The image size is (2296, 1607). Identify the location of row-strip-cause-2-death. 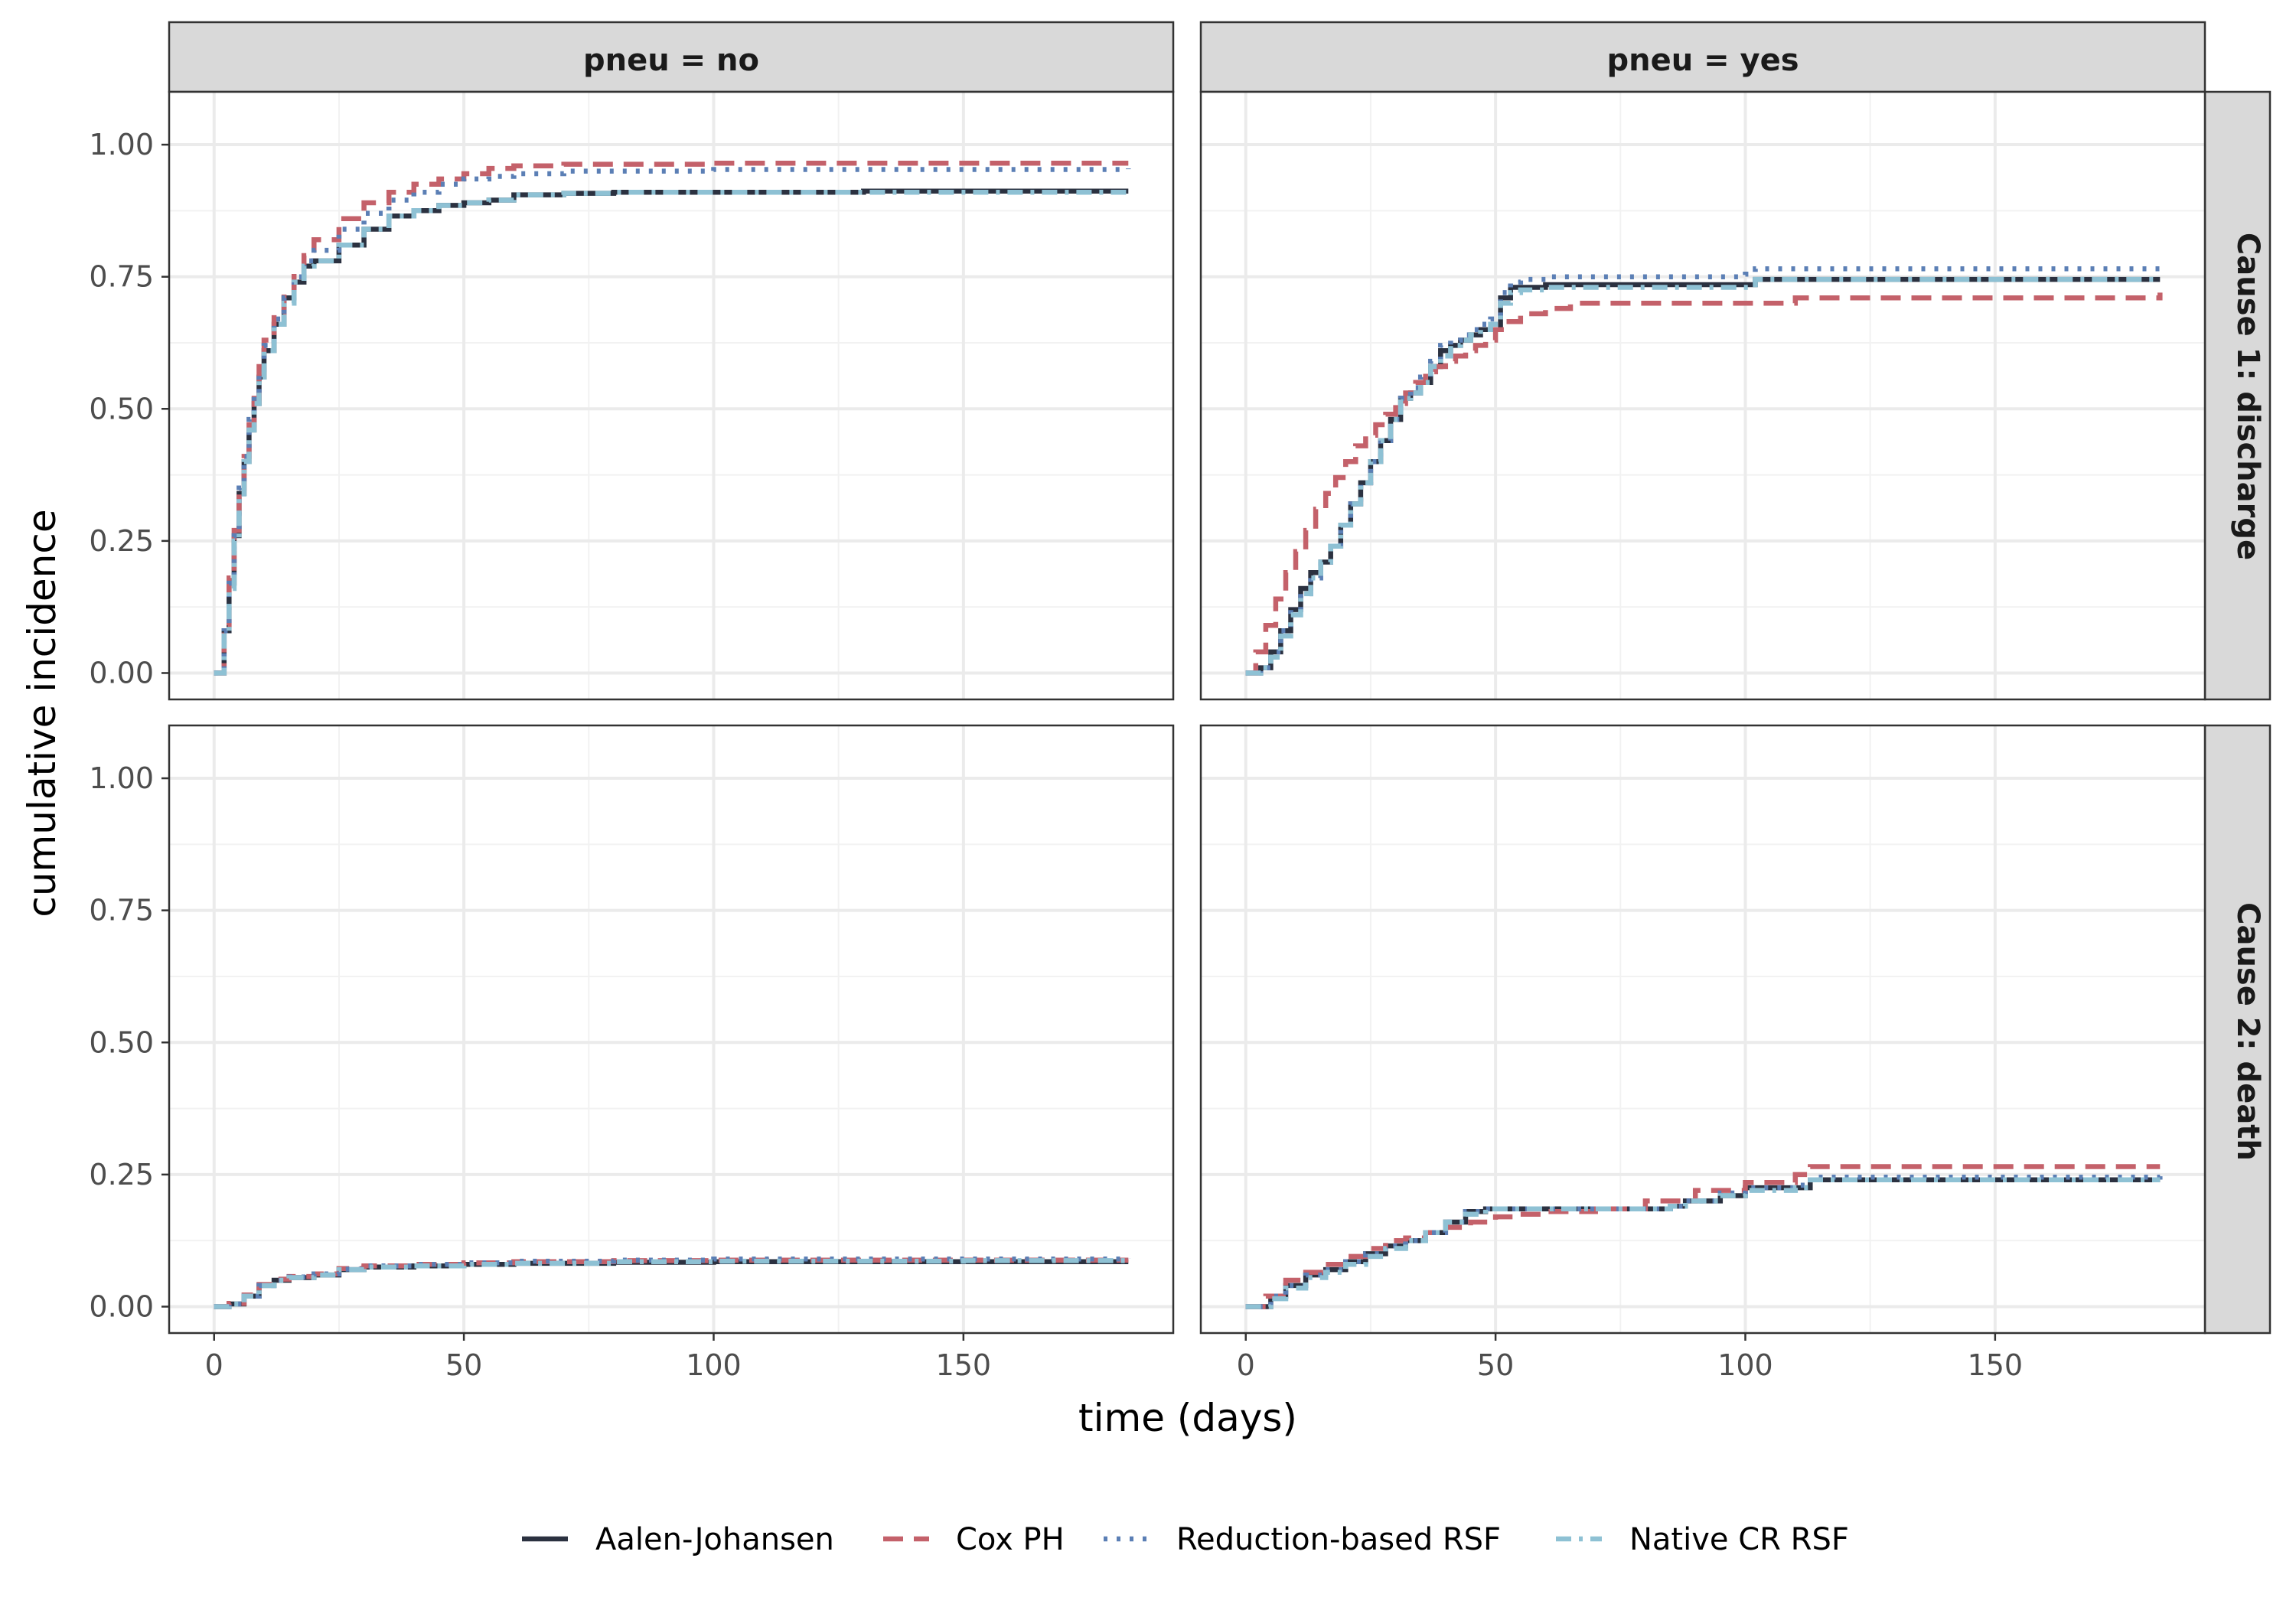
(2237, 1029).